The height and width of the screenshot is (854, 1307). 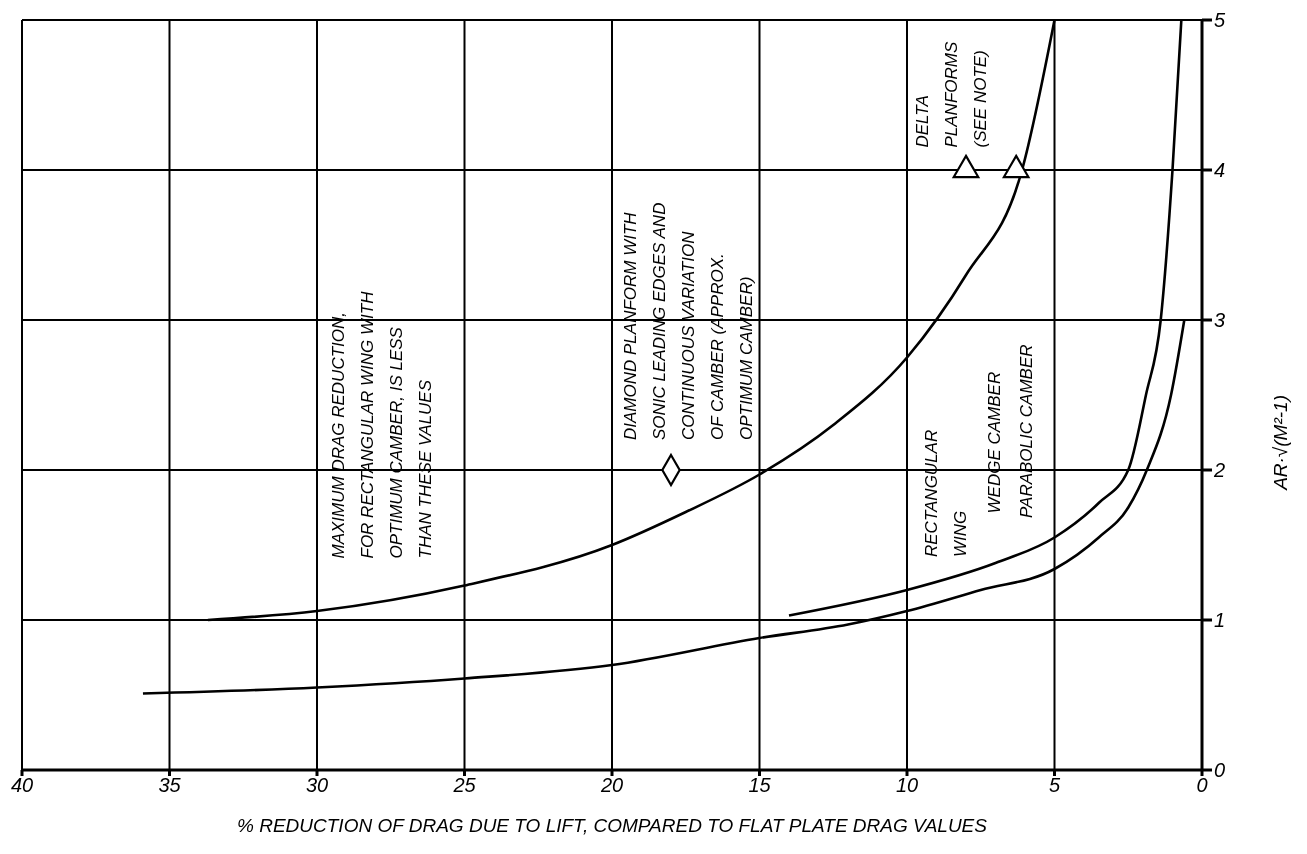 What do you see at coordinates (464, 785) in the screenshot?
I see `x-tick-label: 25` at bounding box center [464, 785].